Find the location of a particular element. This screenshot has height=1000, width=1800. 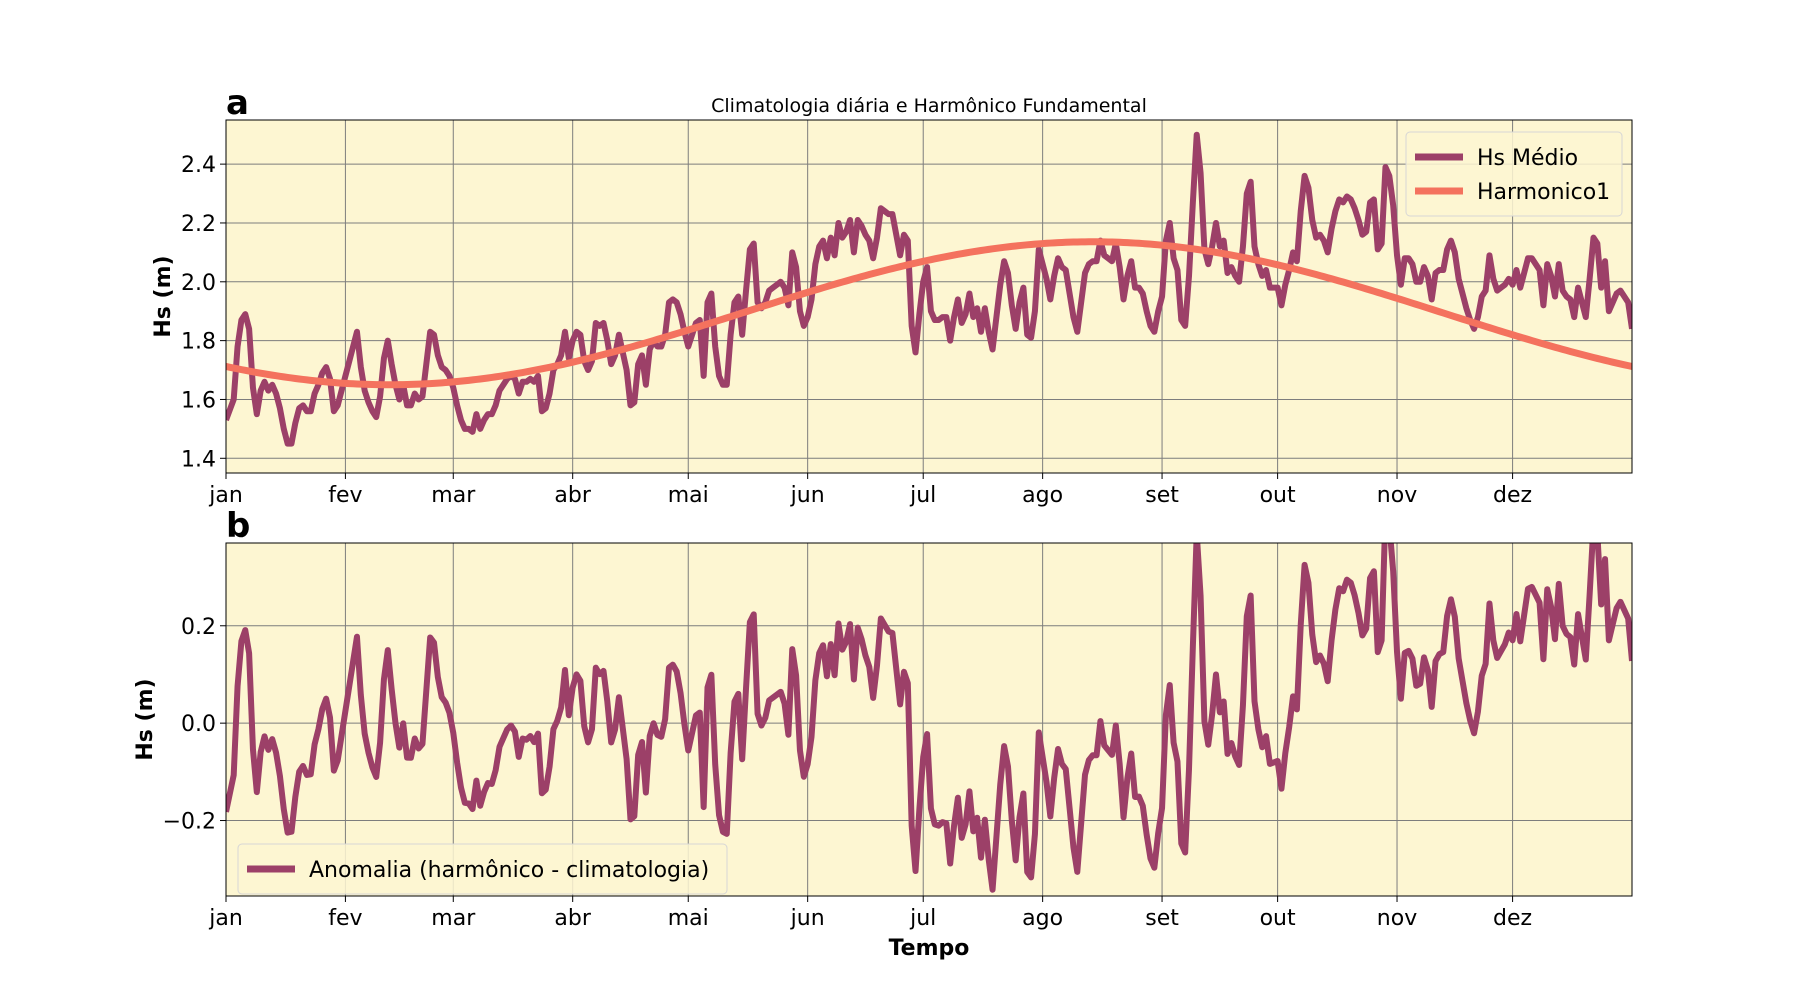

series-line-harmonico1 is located at coordinates (929, 313).